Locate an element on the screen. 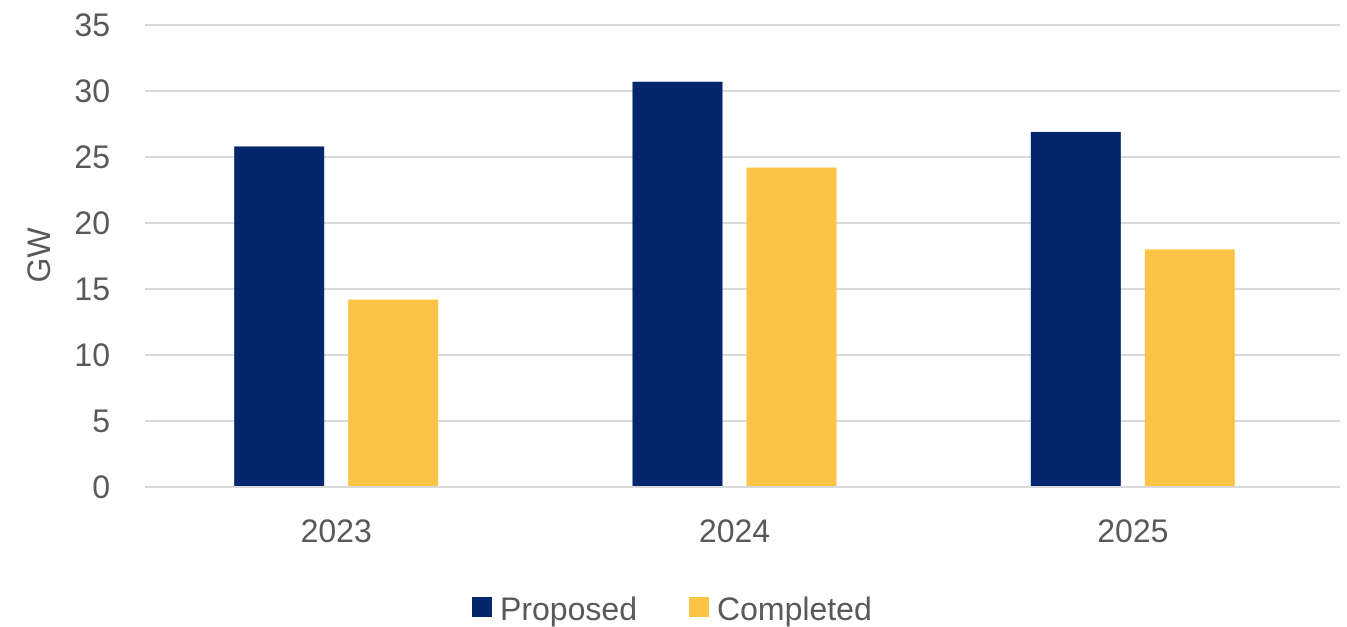  legend-swatch-completed is located at coordinates (699, 607).